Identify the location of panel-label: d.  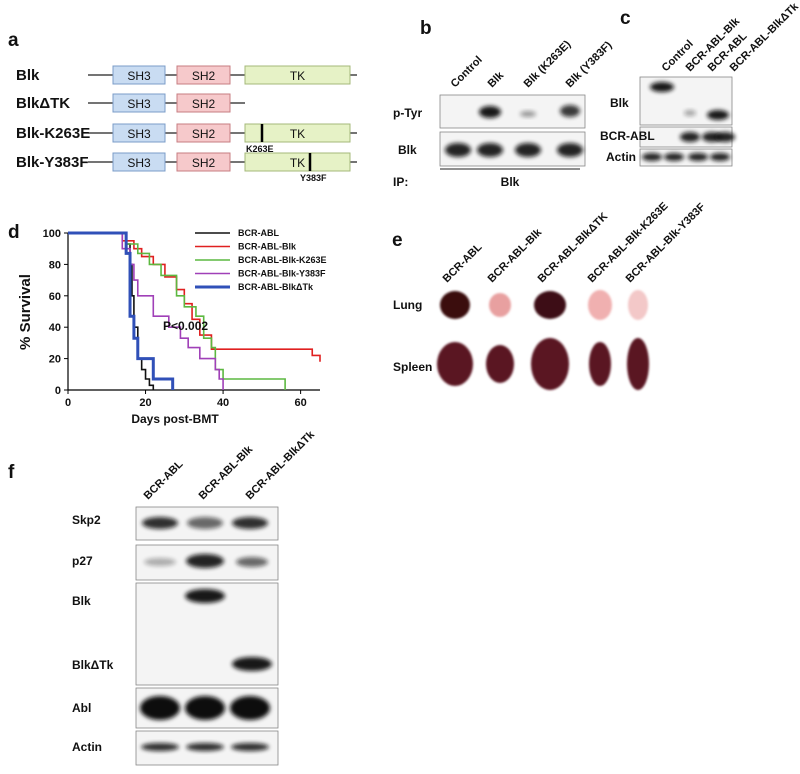
(14, 232).